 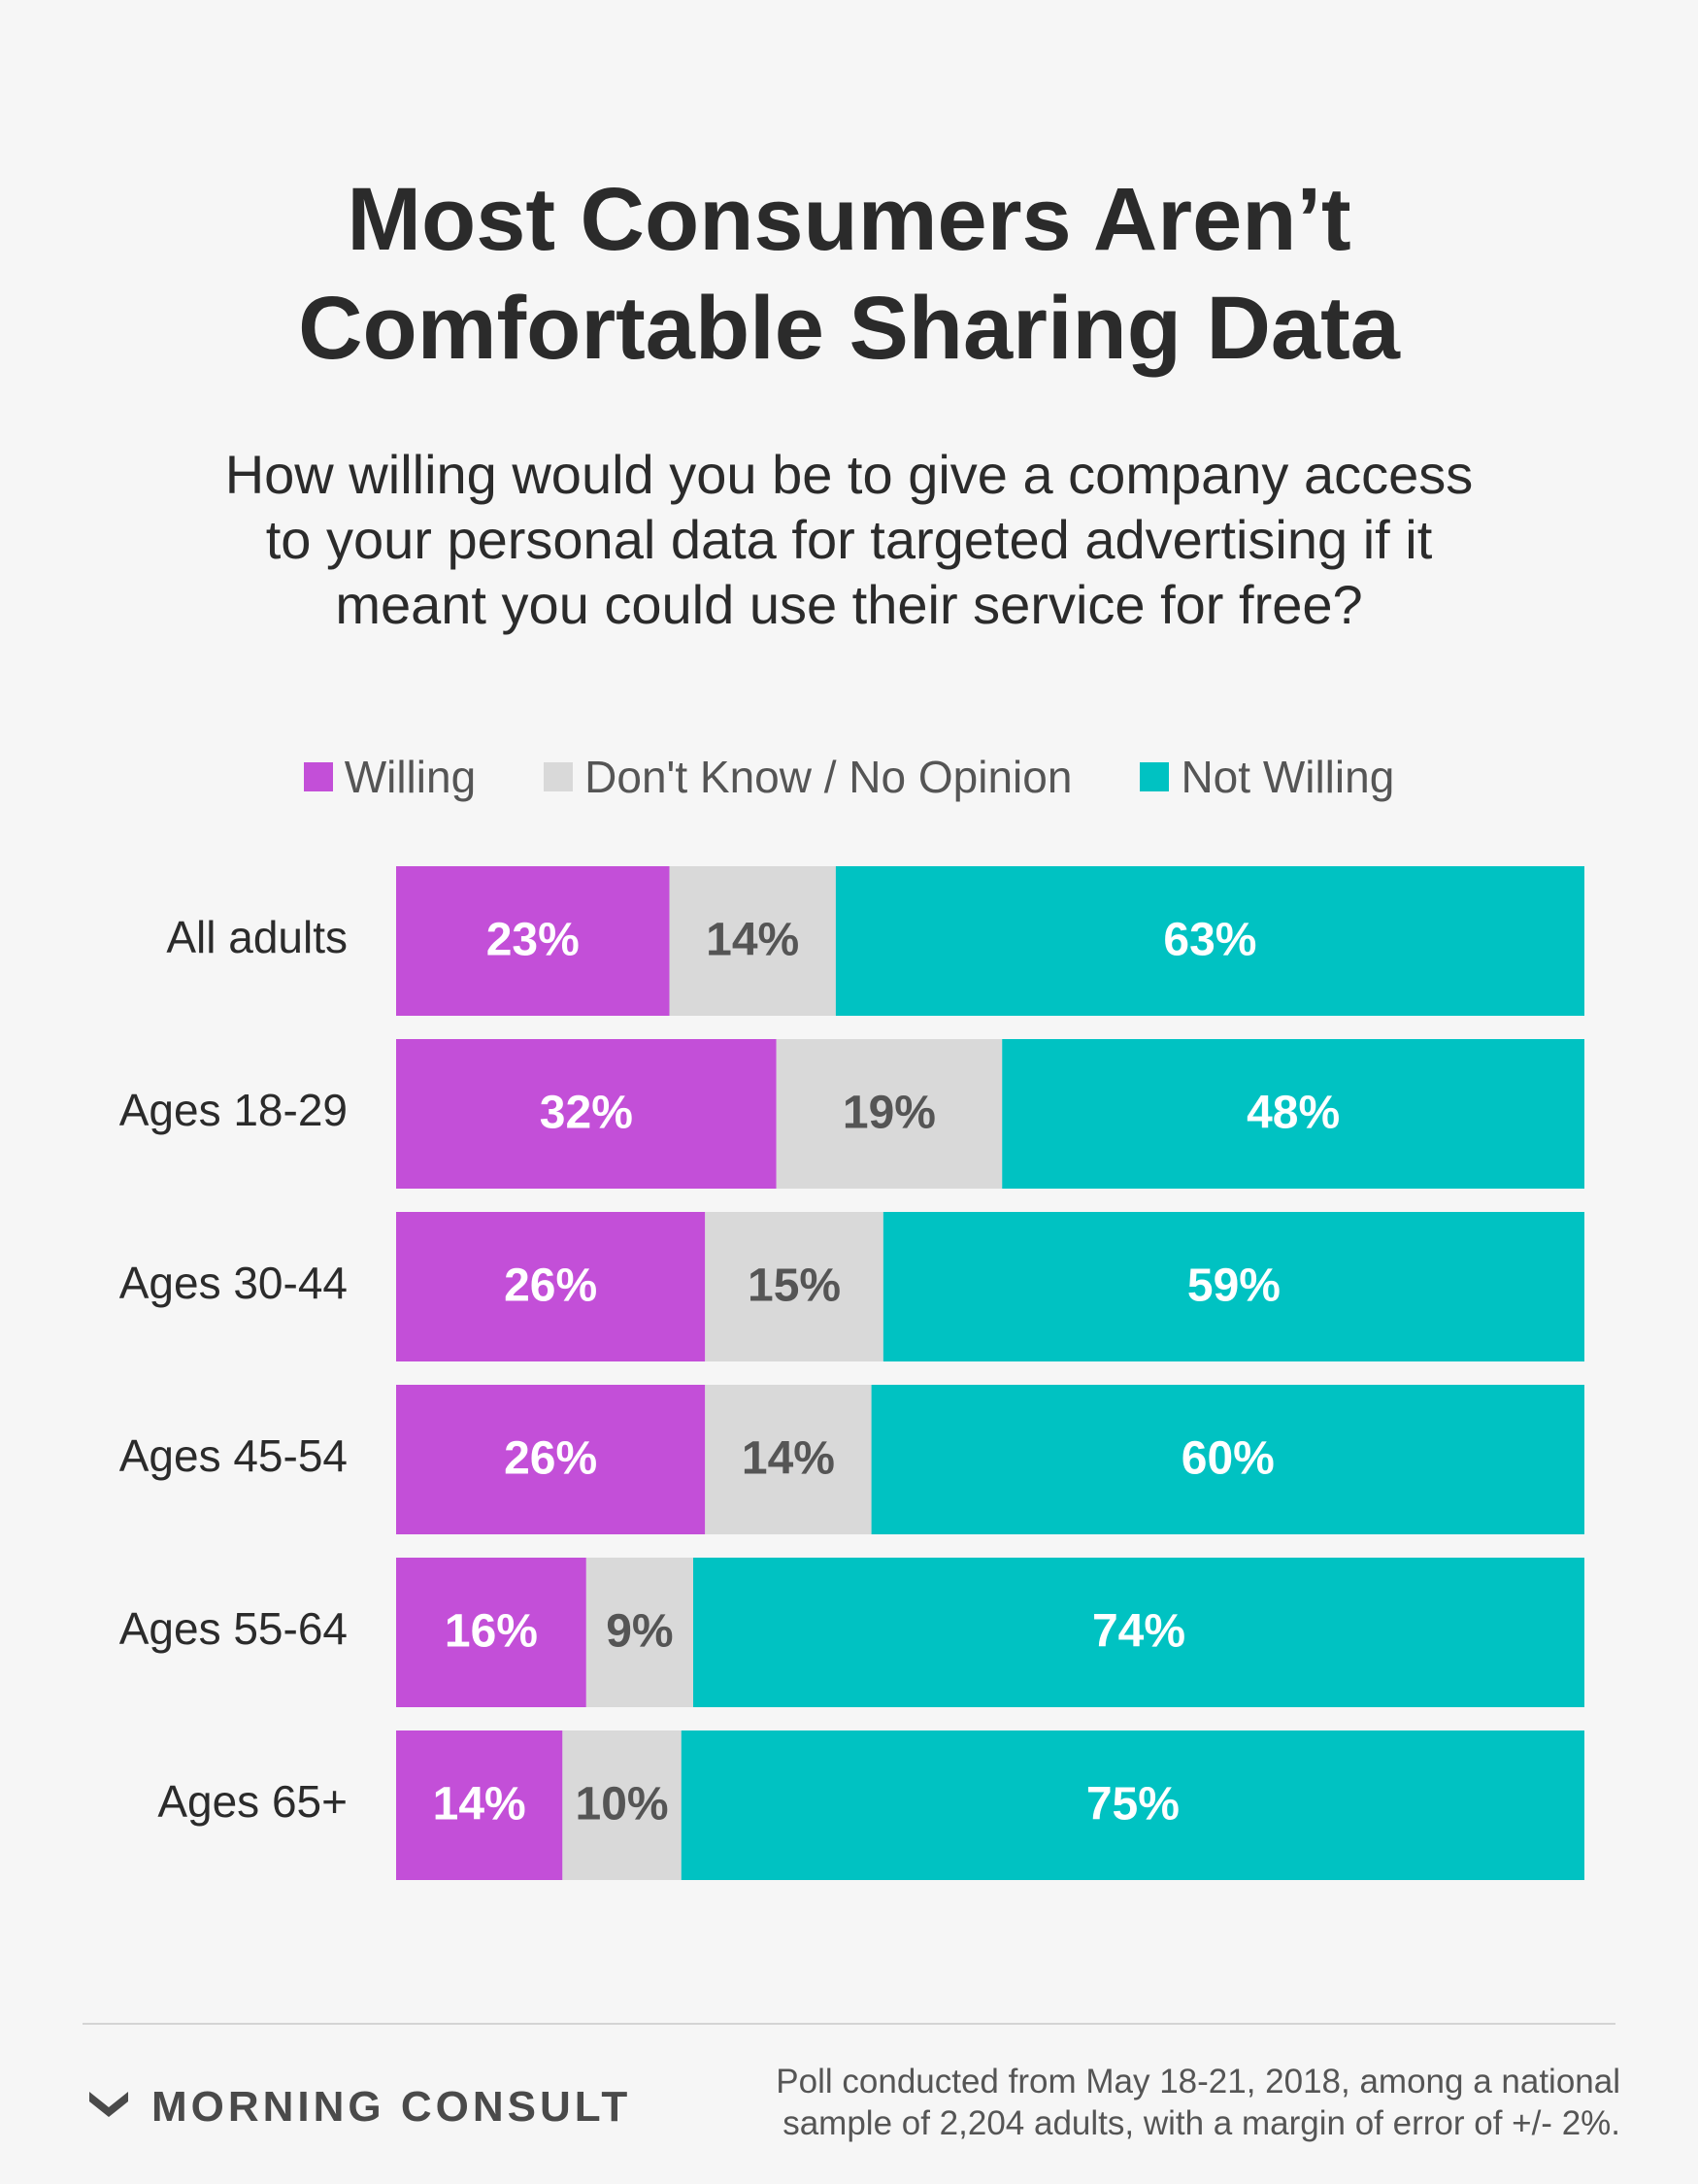 What do you see at coordinates (234, 1628) in the screenshot?
I see `category-label-ages-55-64: Ages 55-64` at bounding box center [234, 1628].